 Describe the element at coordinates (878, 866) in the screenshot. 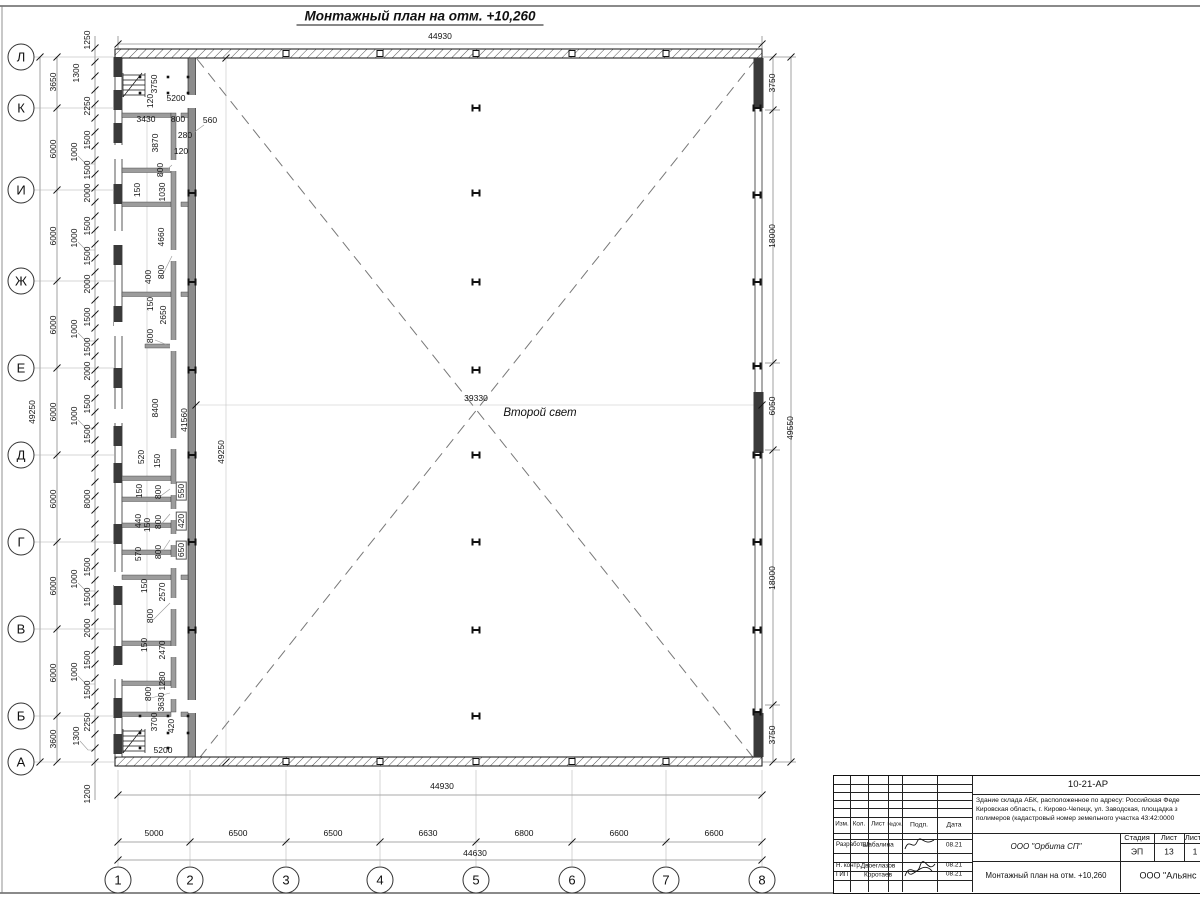

I see `name-2: Двоеглазов` at that location.